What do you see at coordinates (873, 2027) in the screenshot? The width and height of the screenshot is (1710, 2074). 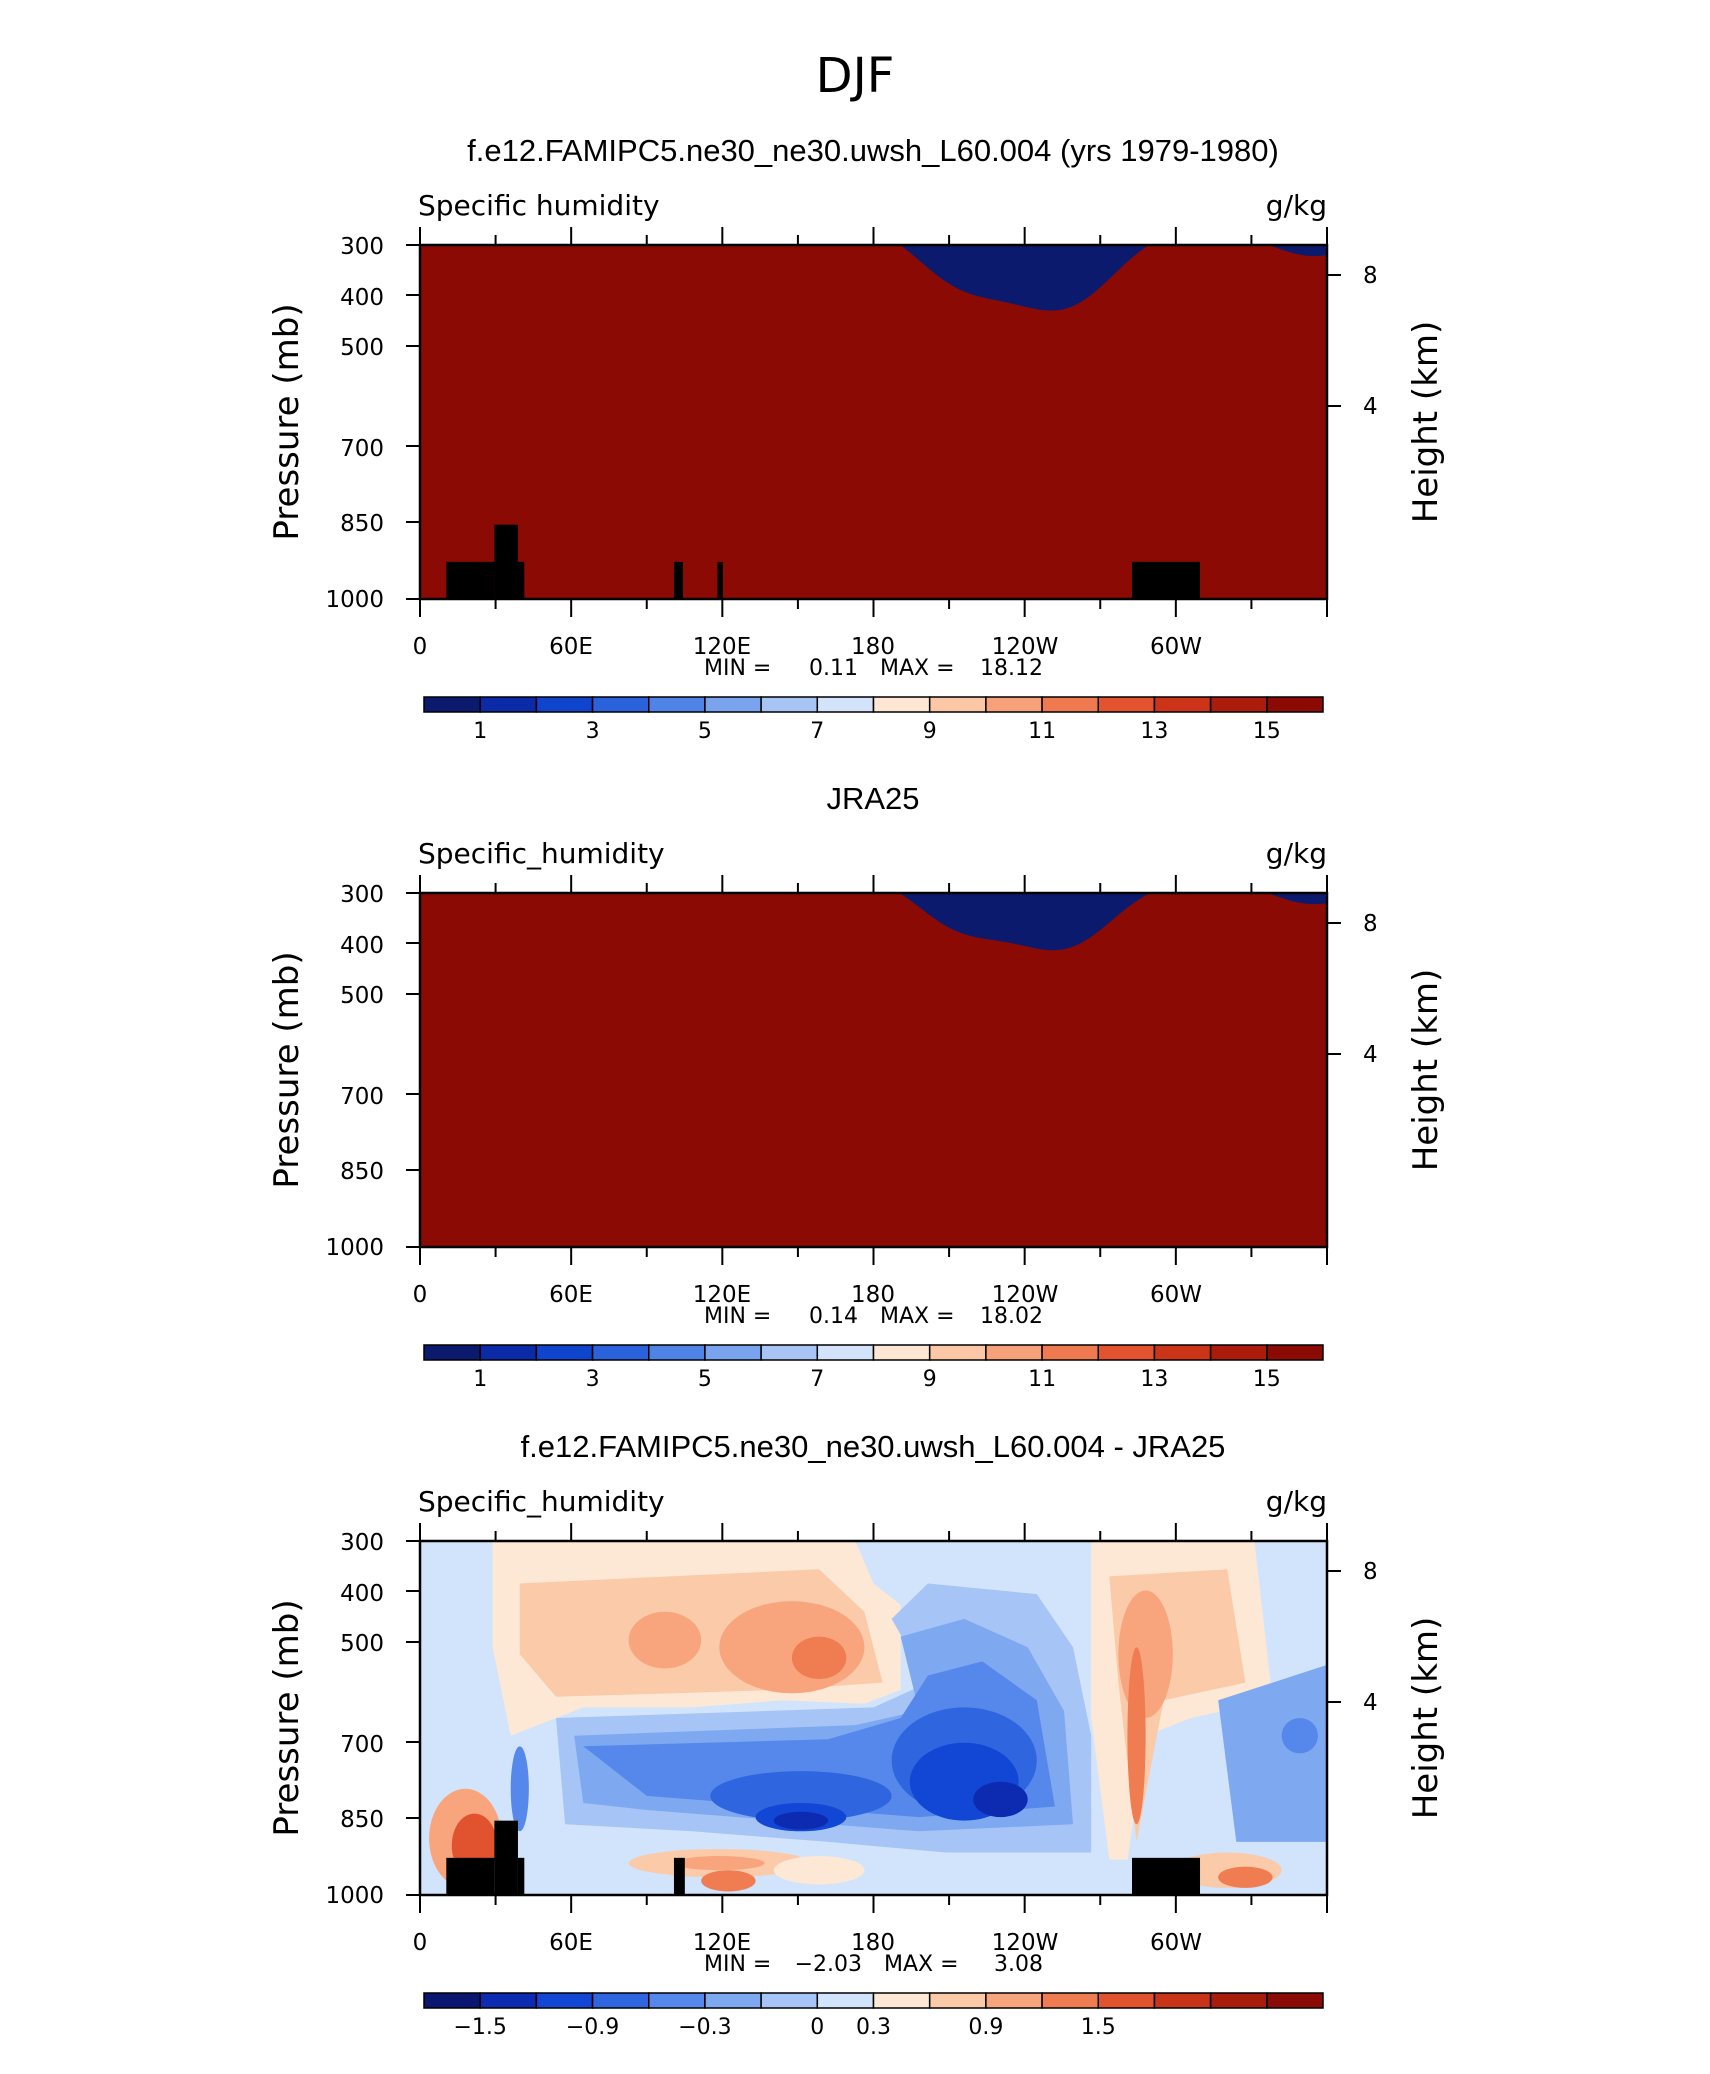 I see `colorbar-label: 0.3` at bounding box center [873, 2027].